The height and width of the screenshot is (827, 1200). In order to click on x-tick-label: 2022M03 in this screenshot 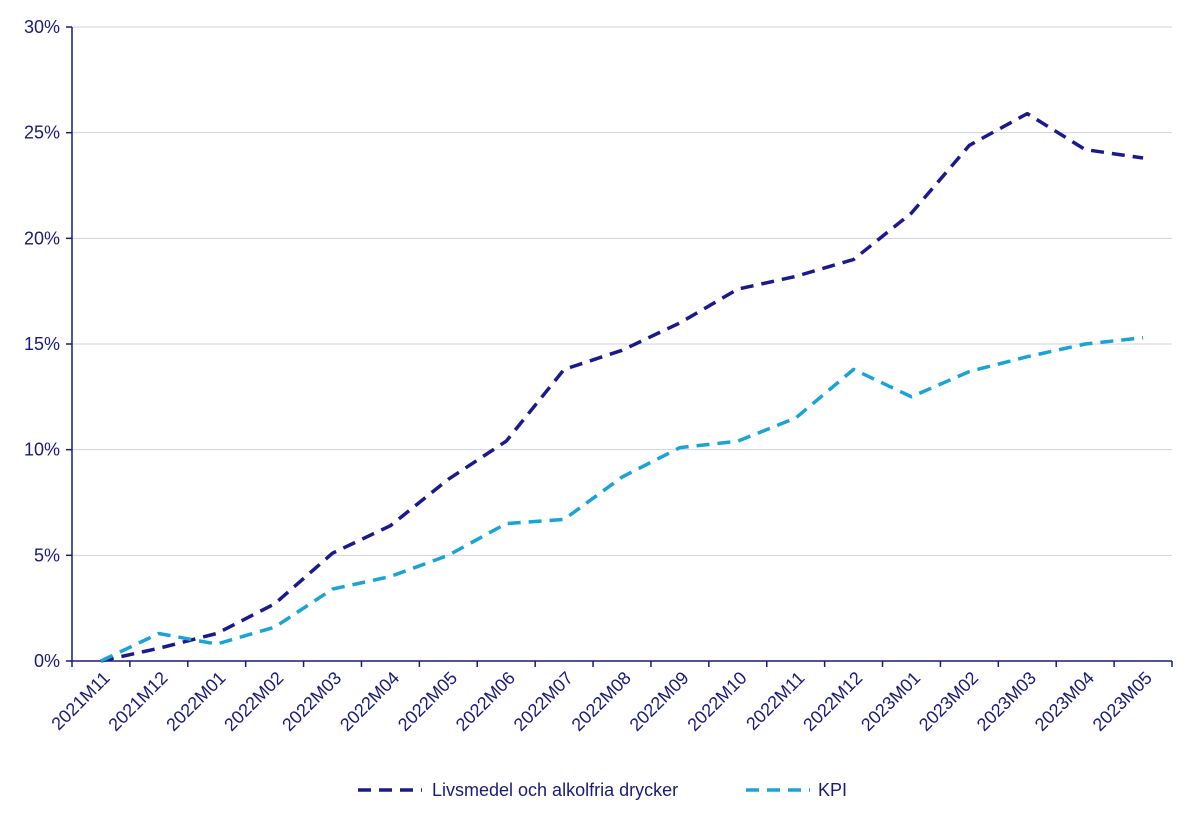, I will do `click(311, 701)`.